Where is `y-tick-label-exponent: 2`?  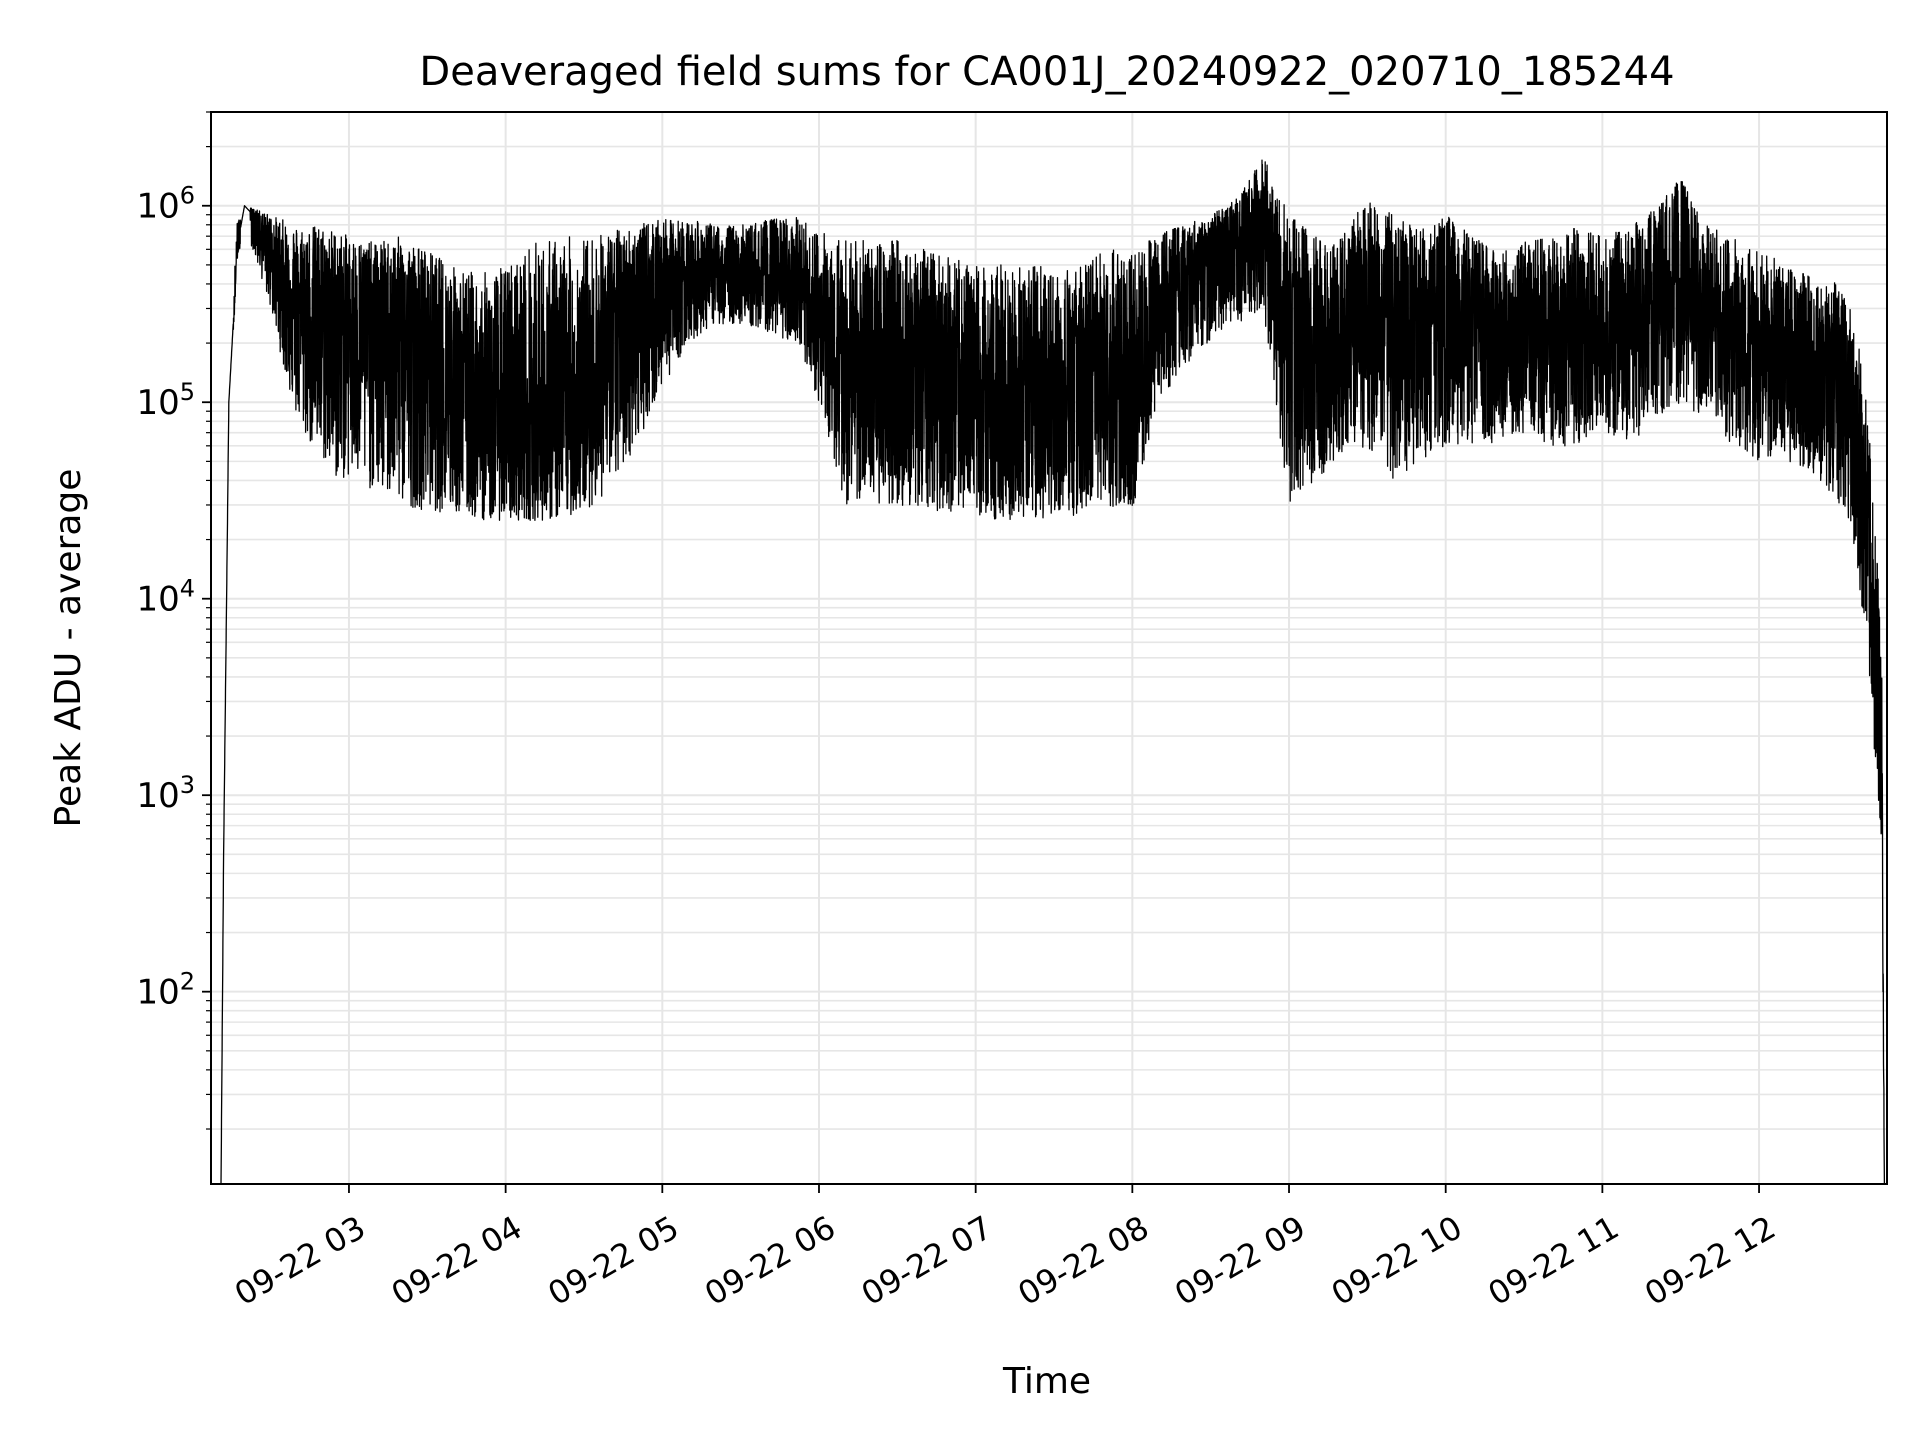 y-tick-label-exponent: 2 is located at coordinates (187, 982).